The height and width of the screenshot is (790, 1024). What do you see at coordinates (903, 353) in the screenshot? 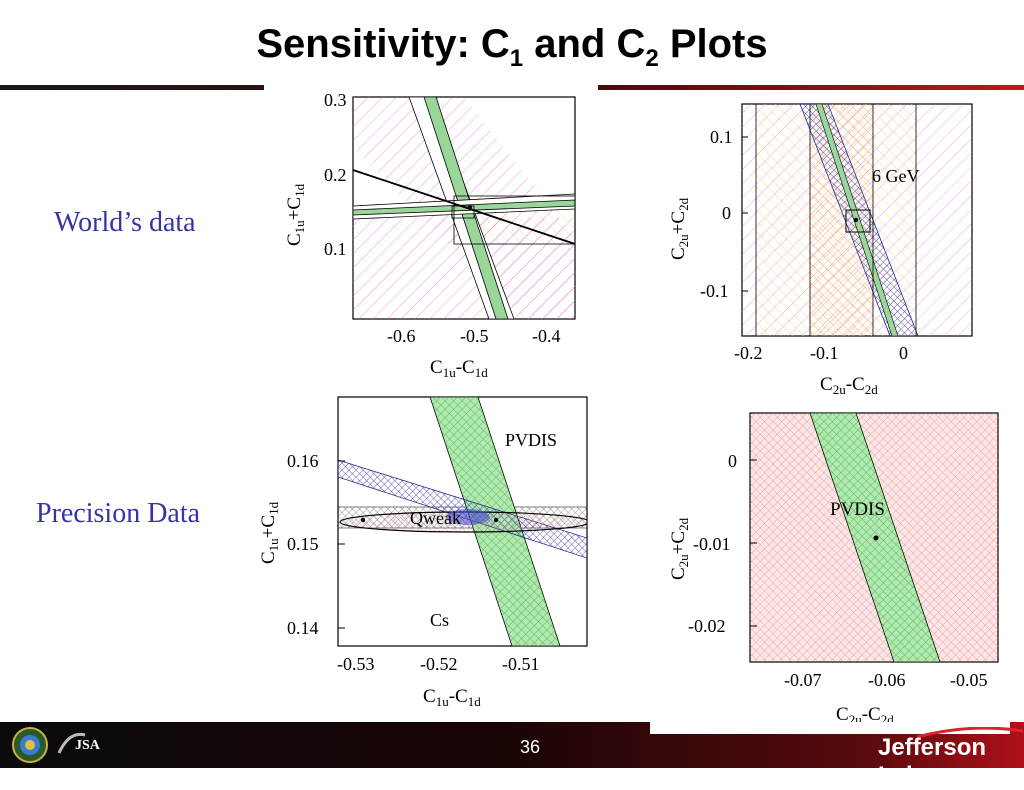
I see `x-tick: 0` at bounding box center [903, 353].